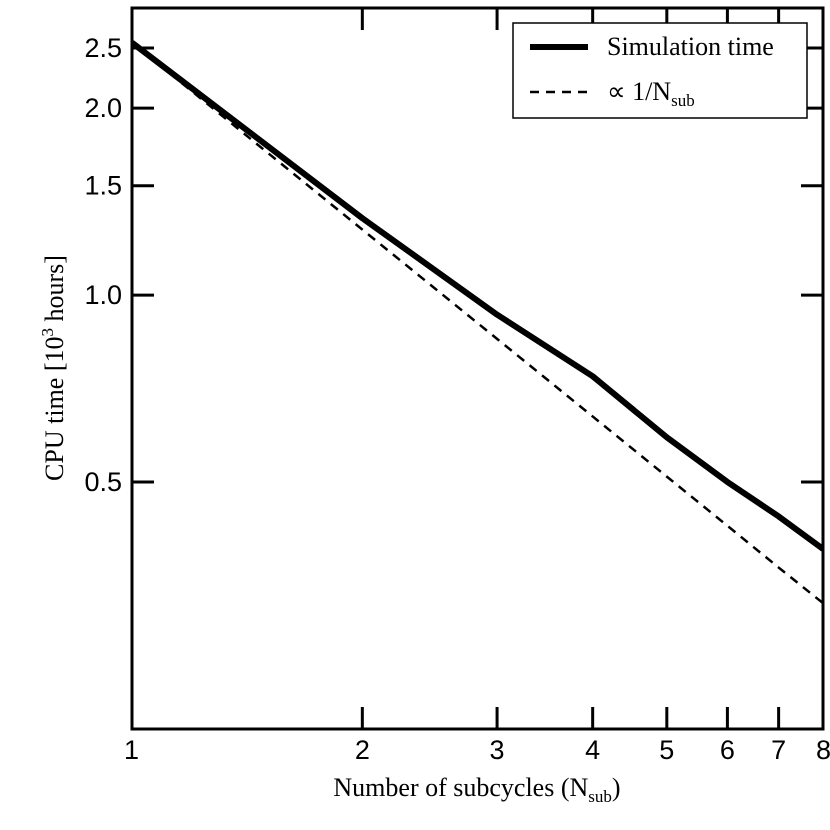 The height and width of the screenshot is (830, 830). I want to click on legend-box, so click(660, 70).